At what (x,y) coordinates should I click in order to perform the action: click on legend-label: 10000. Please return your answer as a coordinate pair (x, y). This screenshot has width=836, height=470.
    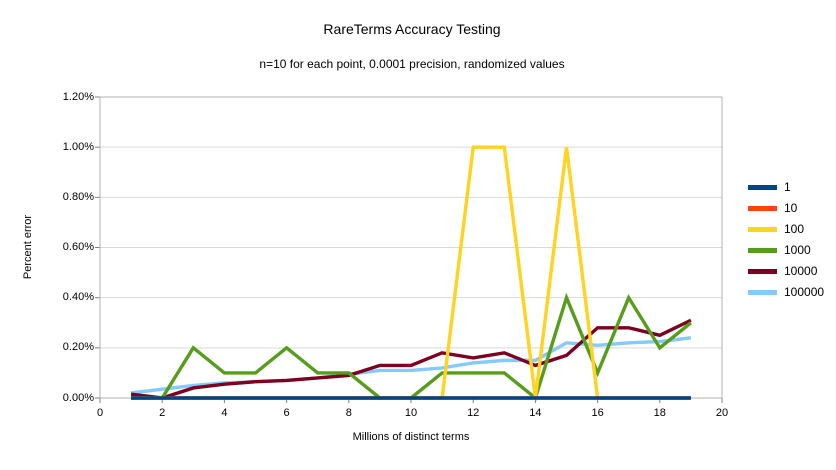
    Looking at the image, I should click on (801, 271).